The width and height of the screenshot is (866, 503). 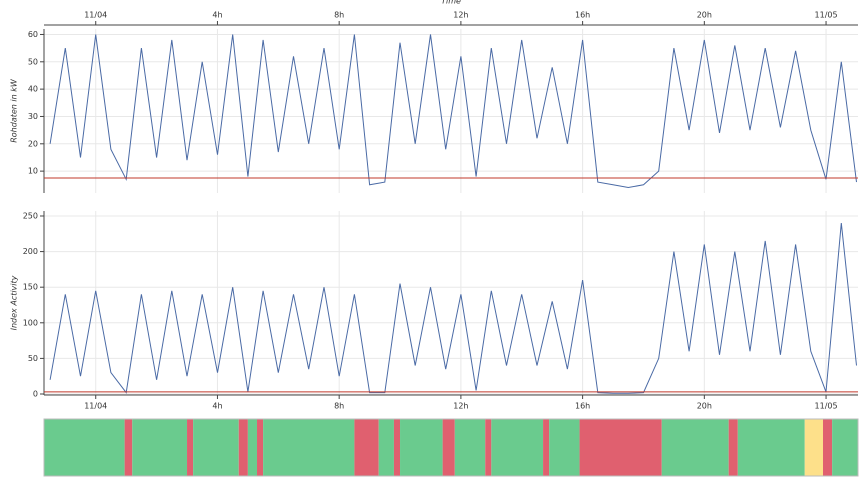 I want to click on y-tick-label: 60, so click(x=33, y=34).